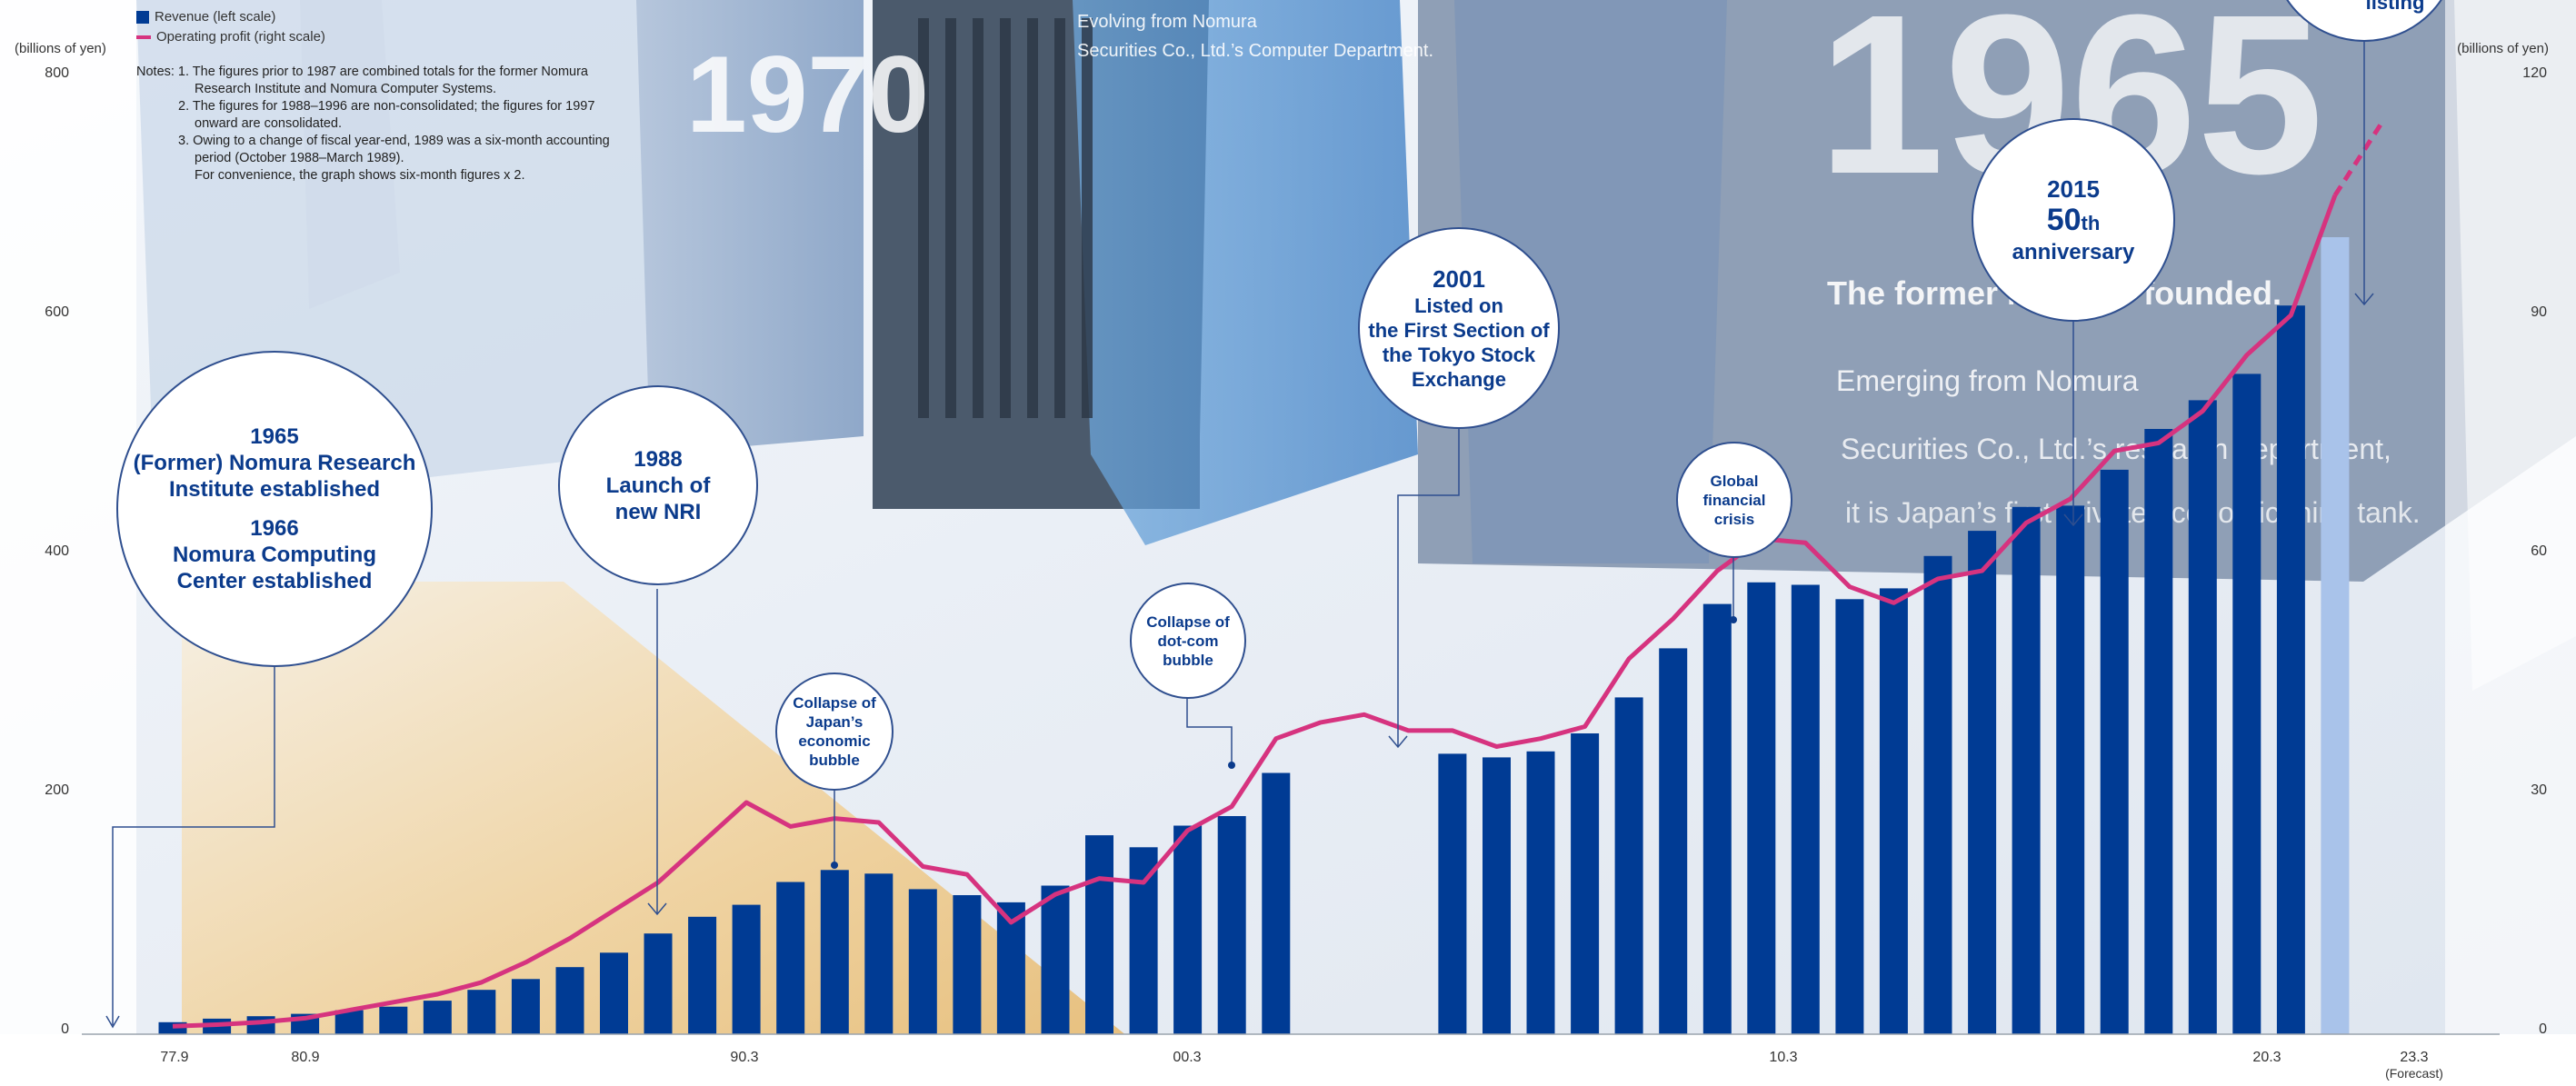 The width and height of the screenshot is (2576, 1086). I want to click on bubble-2015-suffix: th, so click(2091, 223).